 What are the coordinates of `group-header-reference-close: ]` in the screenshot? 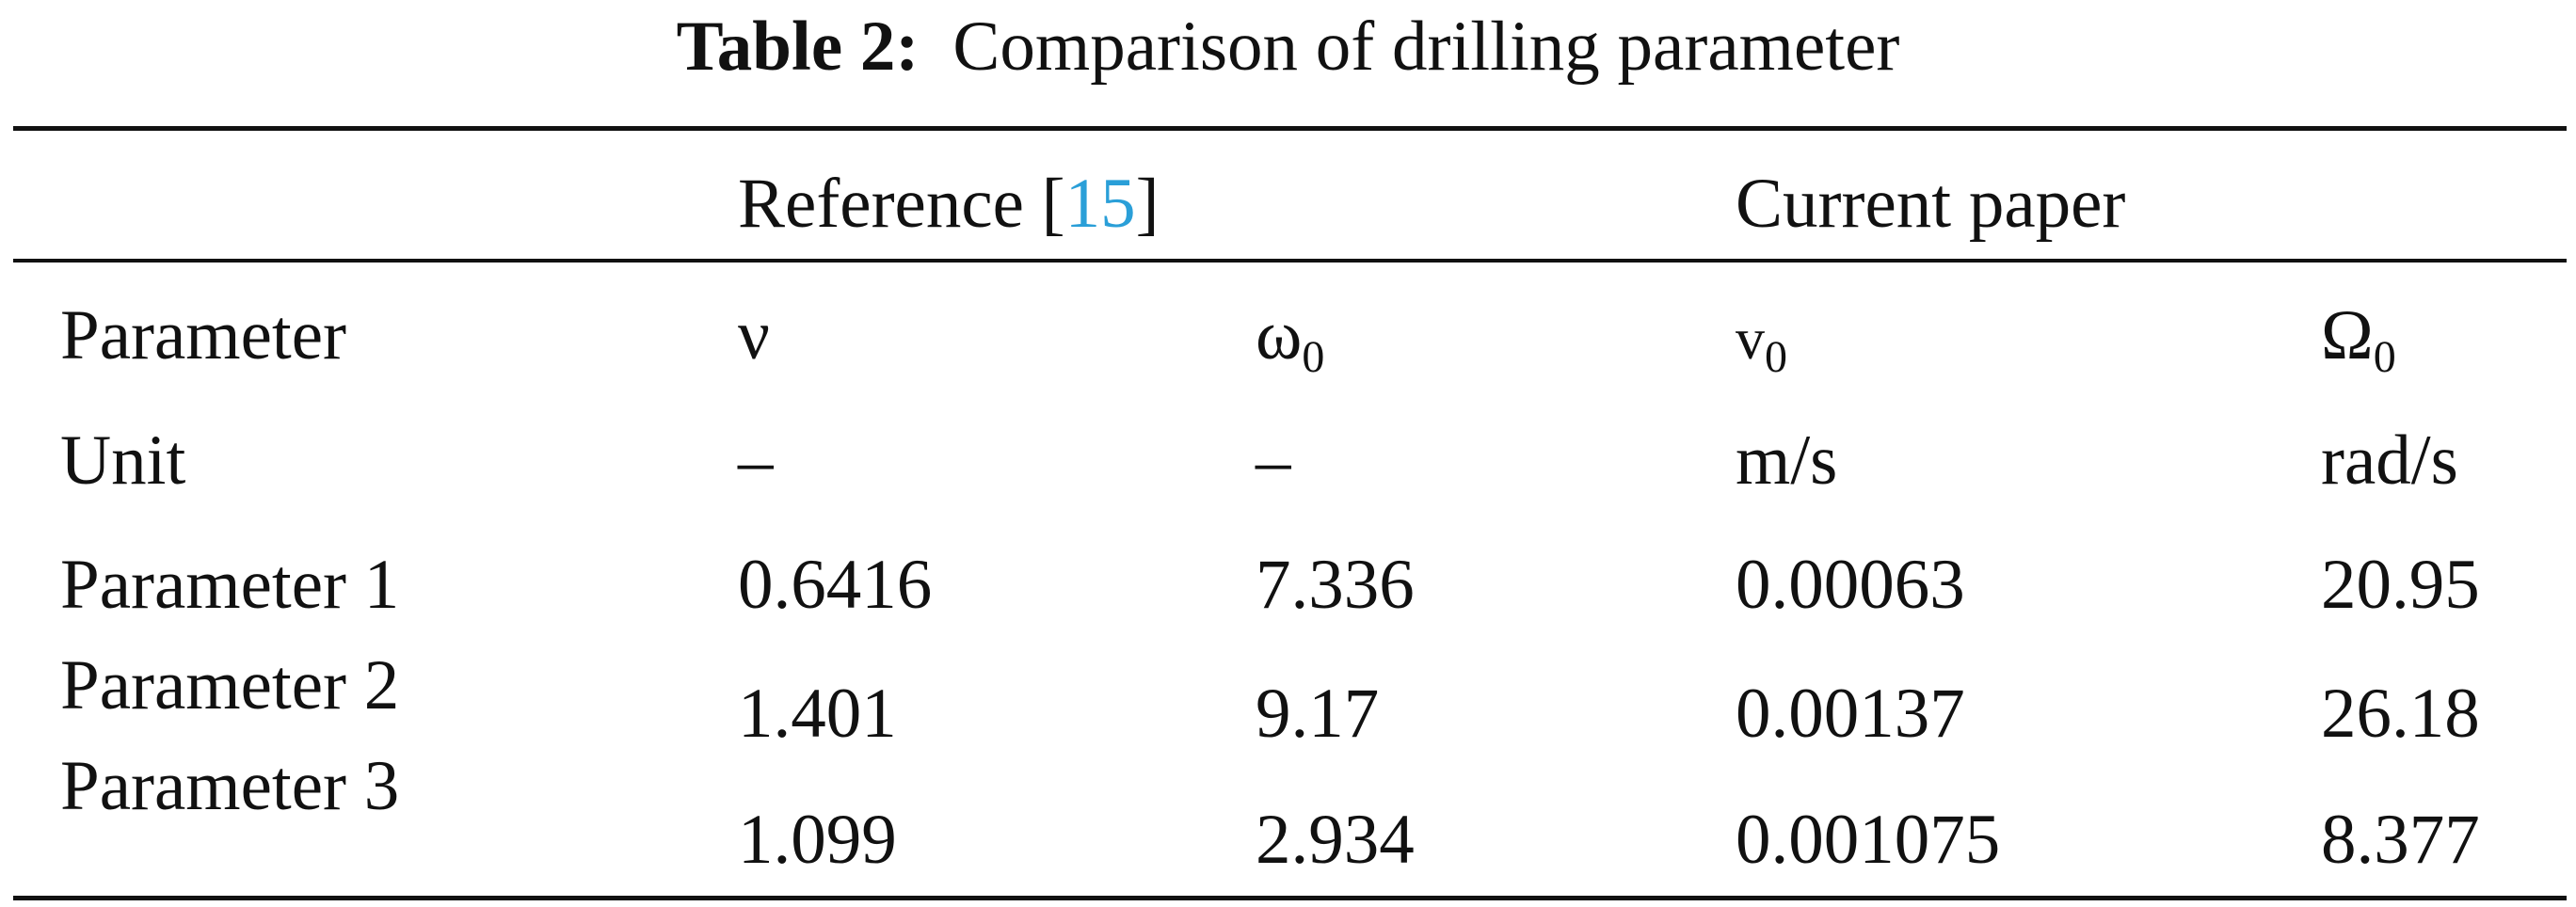 It's located at (1147, 204).